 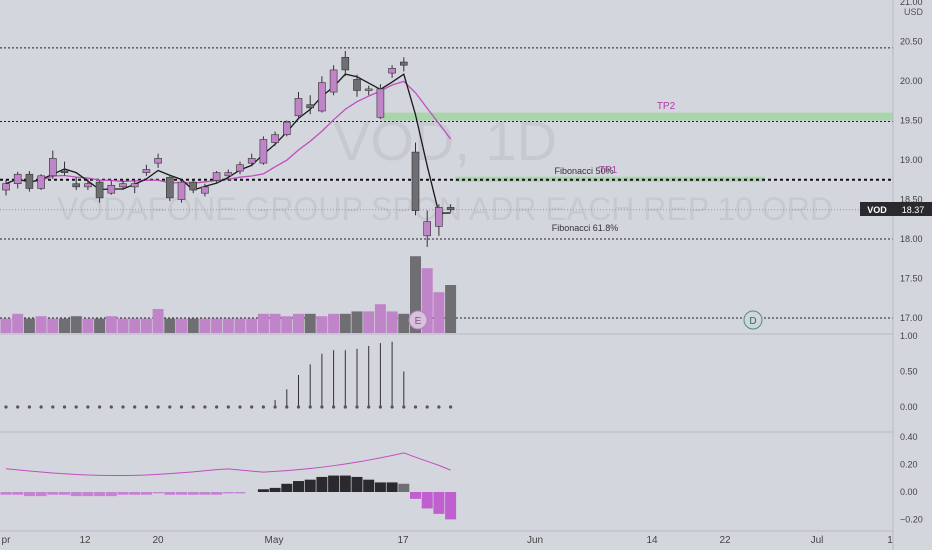 What do you see at coordinates (911, 42) in the screenshot?
I see `price-tick-label: 20.50` at bounding box center [911, 42].